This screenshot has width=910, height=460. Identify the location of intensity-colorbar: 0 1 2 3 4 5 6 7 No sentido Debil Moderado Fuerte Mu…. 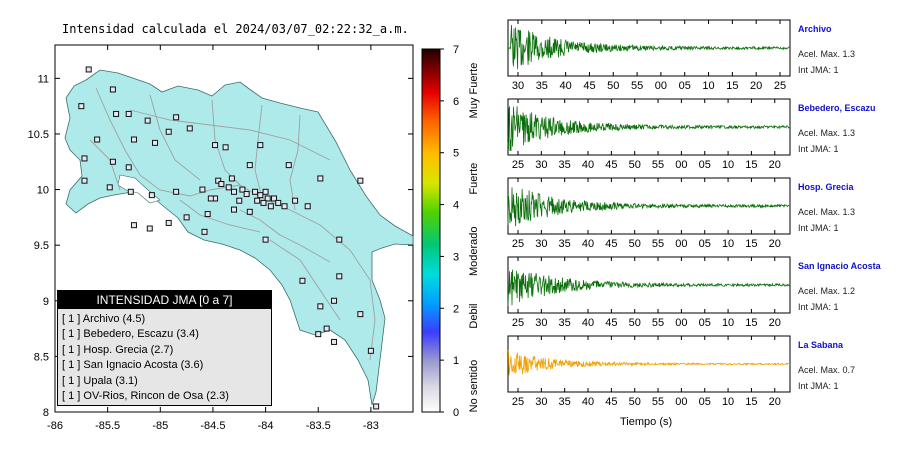
(450, 231).